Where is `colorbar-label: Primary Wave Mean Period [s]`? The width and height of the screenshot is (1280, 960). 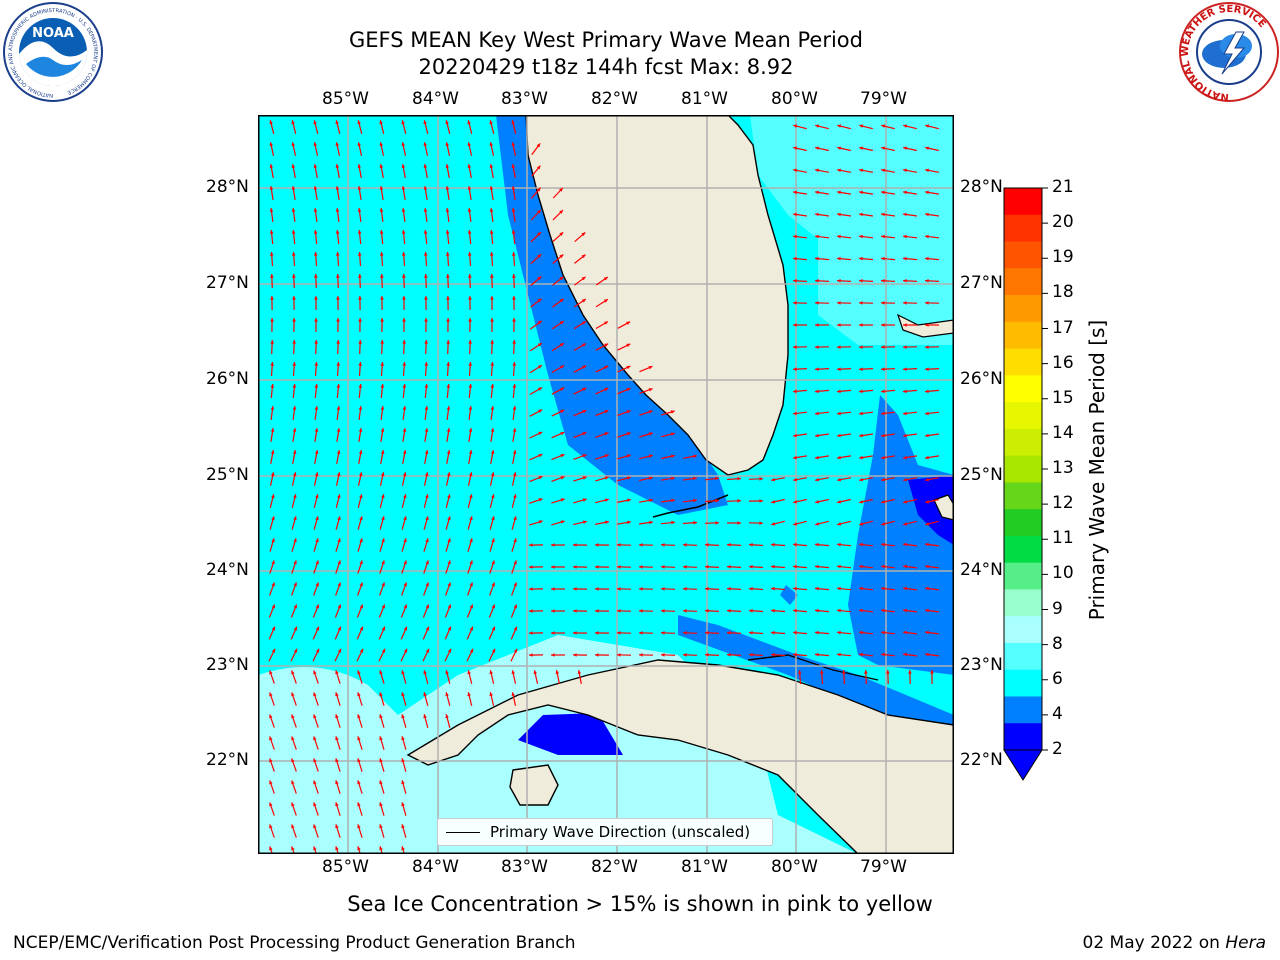 colorbar-label: Primary Wave Mean Period [s] is located at coordinates (1097, 470).